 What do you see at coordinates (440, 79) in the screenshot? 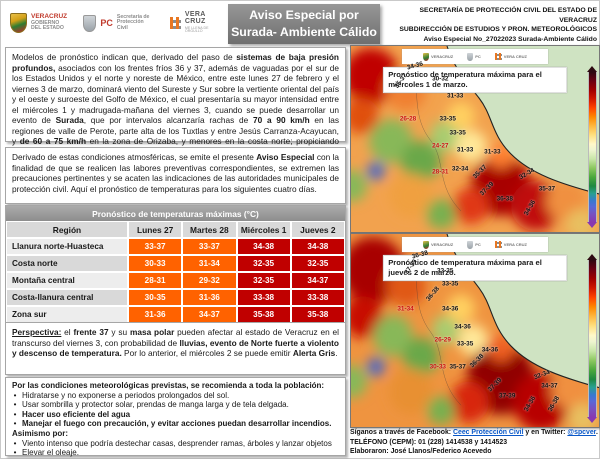
I see `map-temp-label: 30-32` at bounding box center [440, 79].